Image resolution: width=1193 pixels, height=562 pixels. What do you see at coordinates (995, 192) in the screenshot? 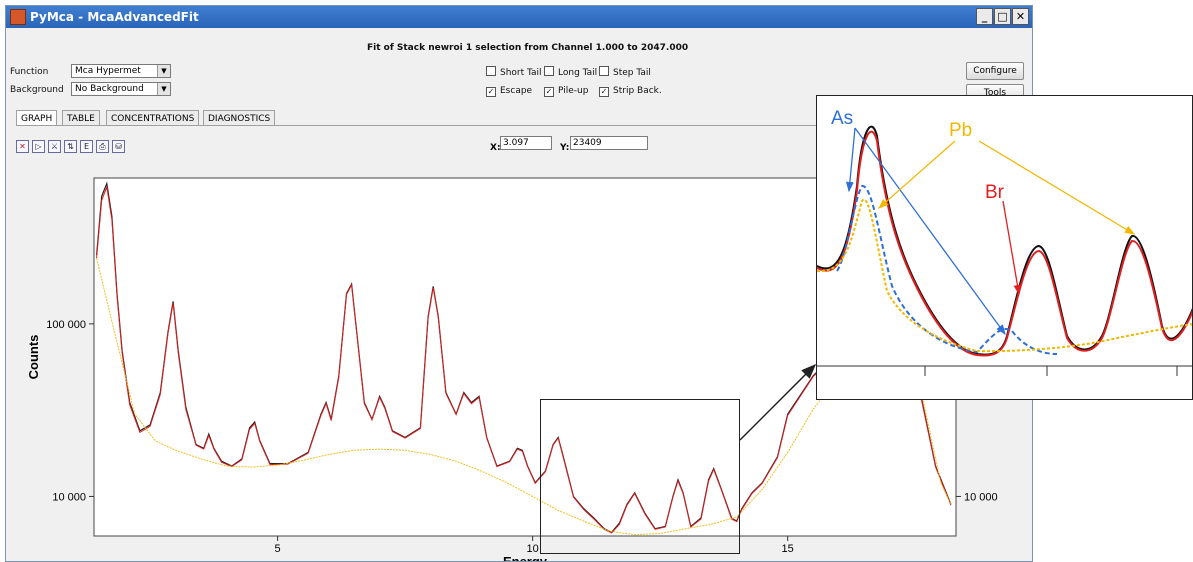
I see `inset-label-br: Br` at bounding box center [995, 192].